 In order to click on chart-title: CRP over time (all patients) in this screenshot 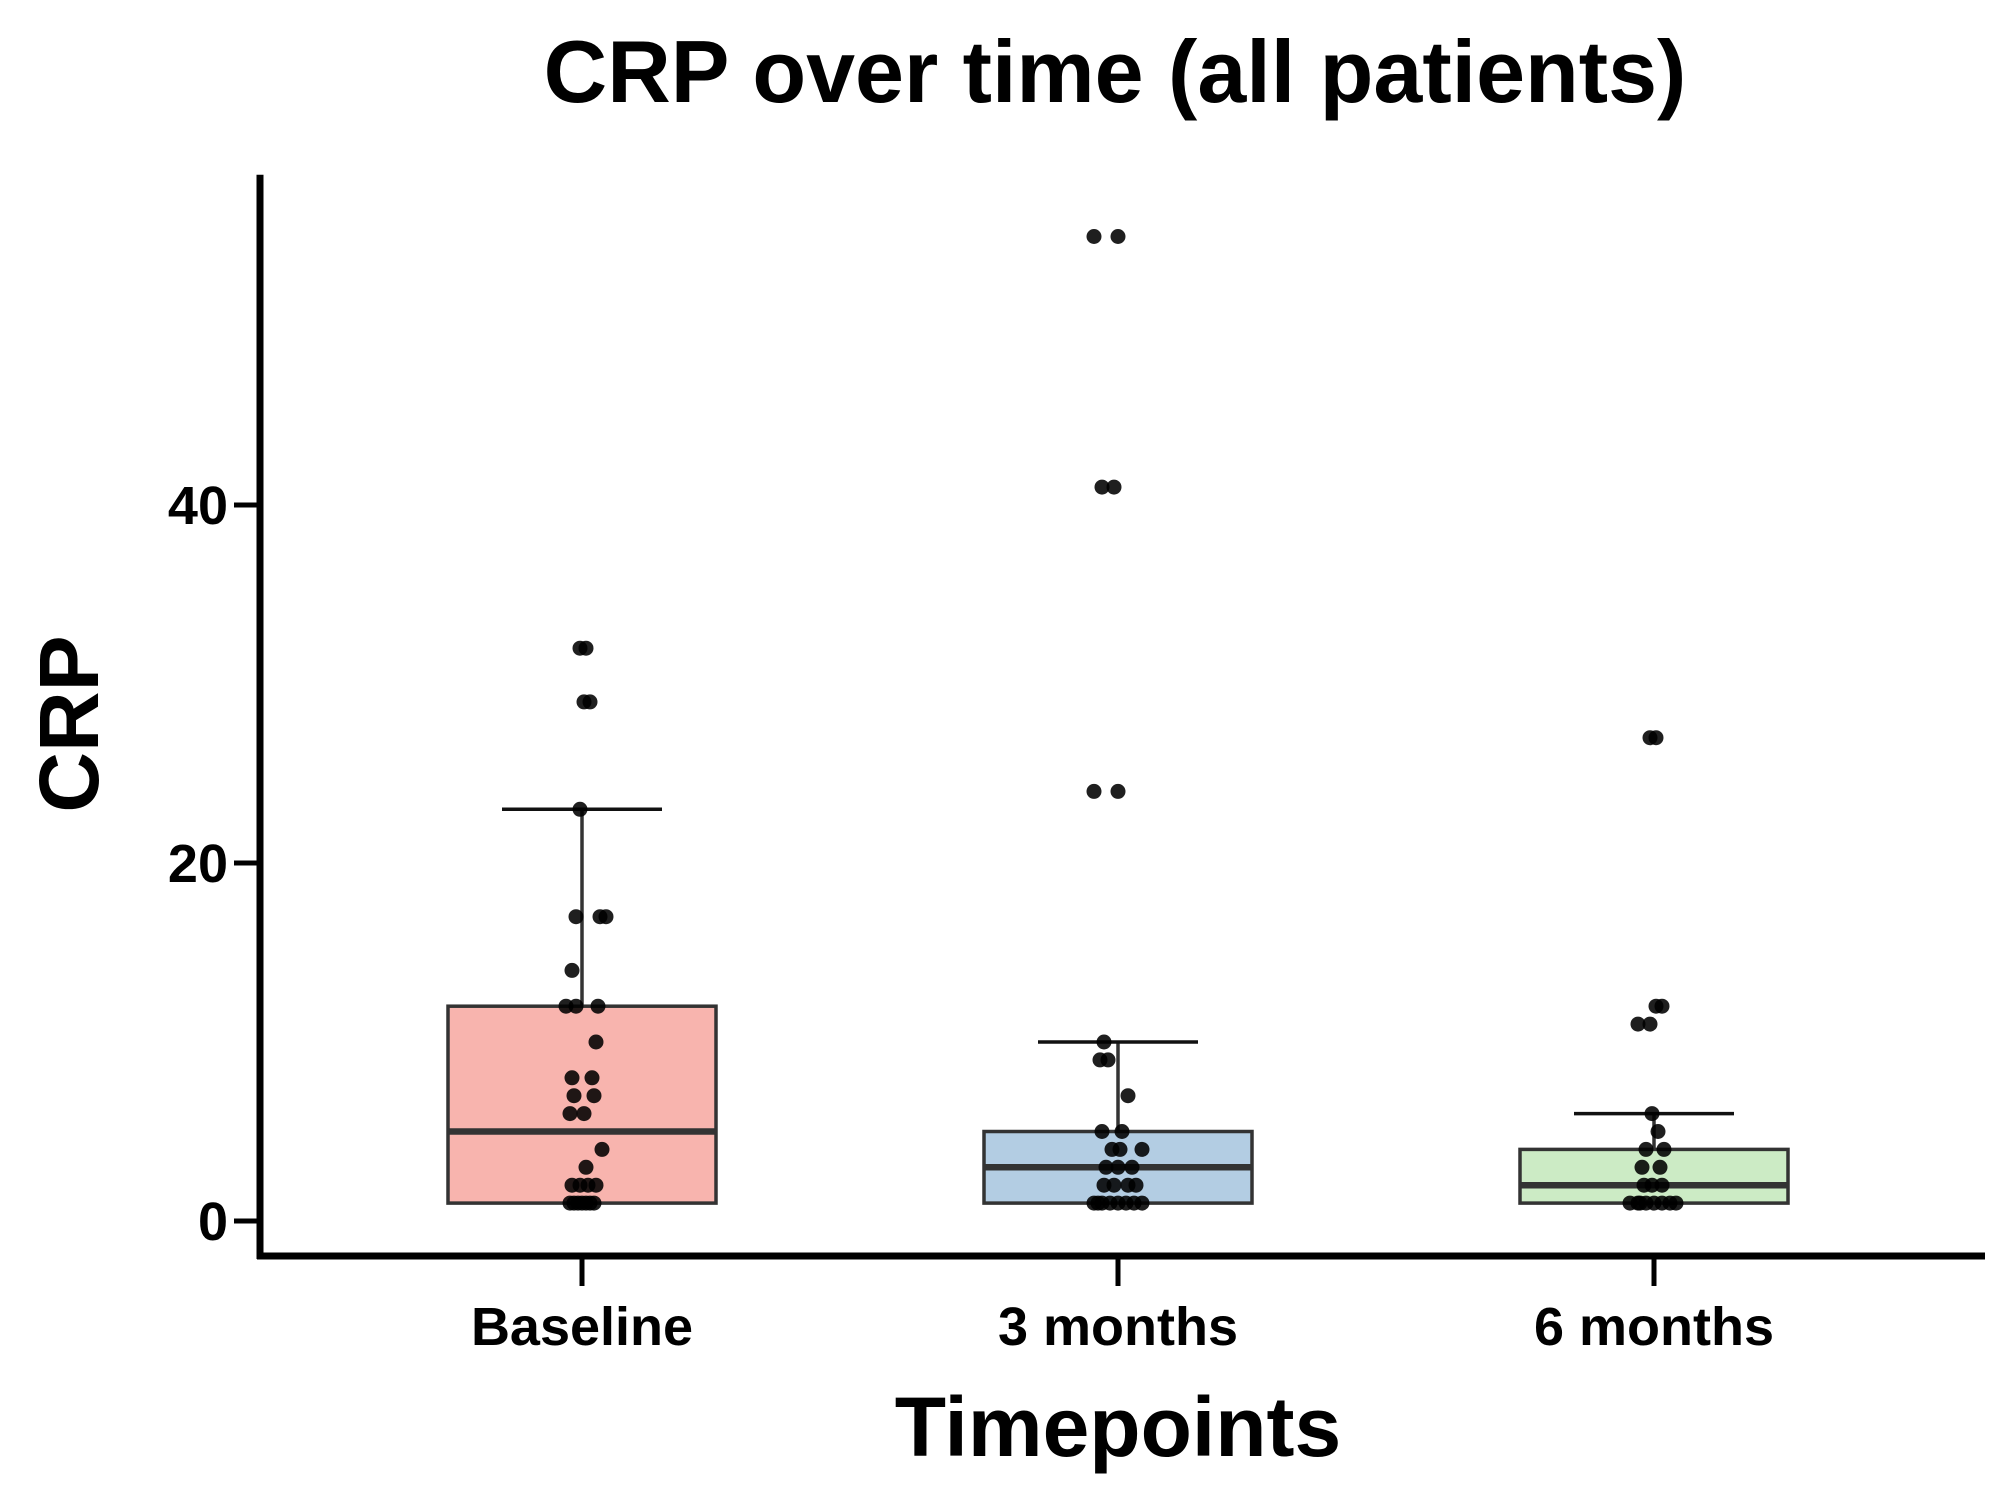, I will do `click(1115, 71)`.